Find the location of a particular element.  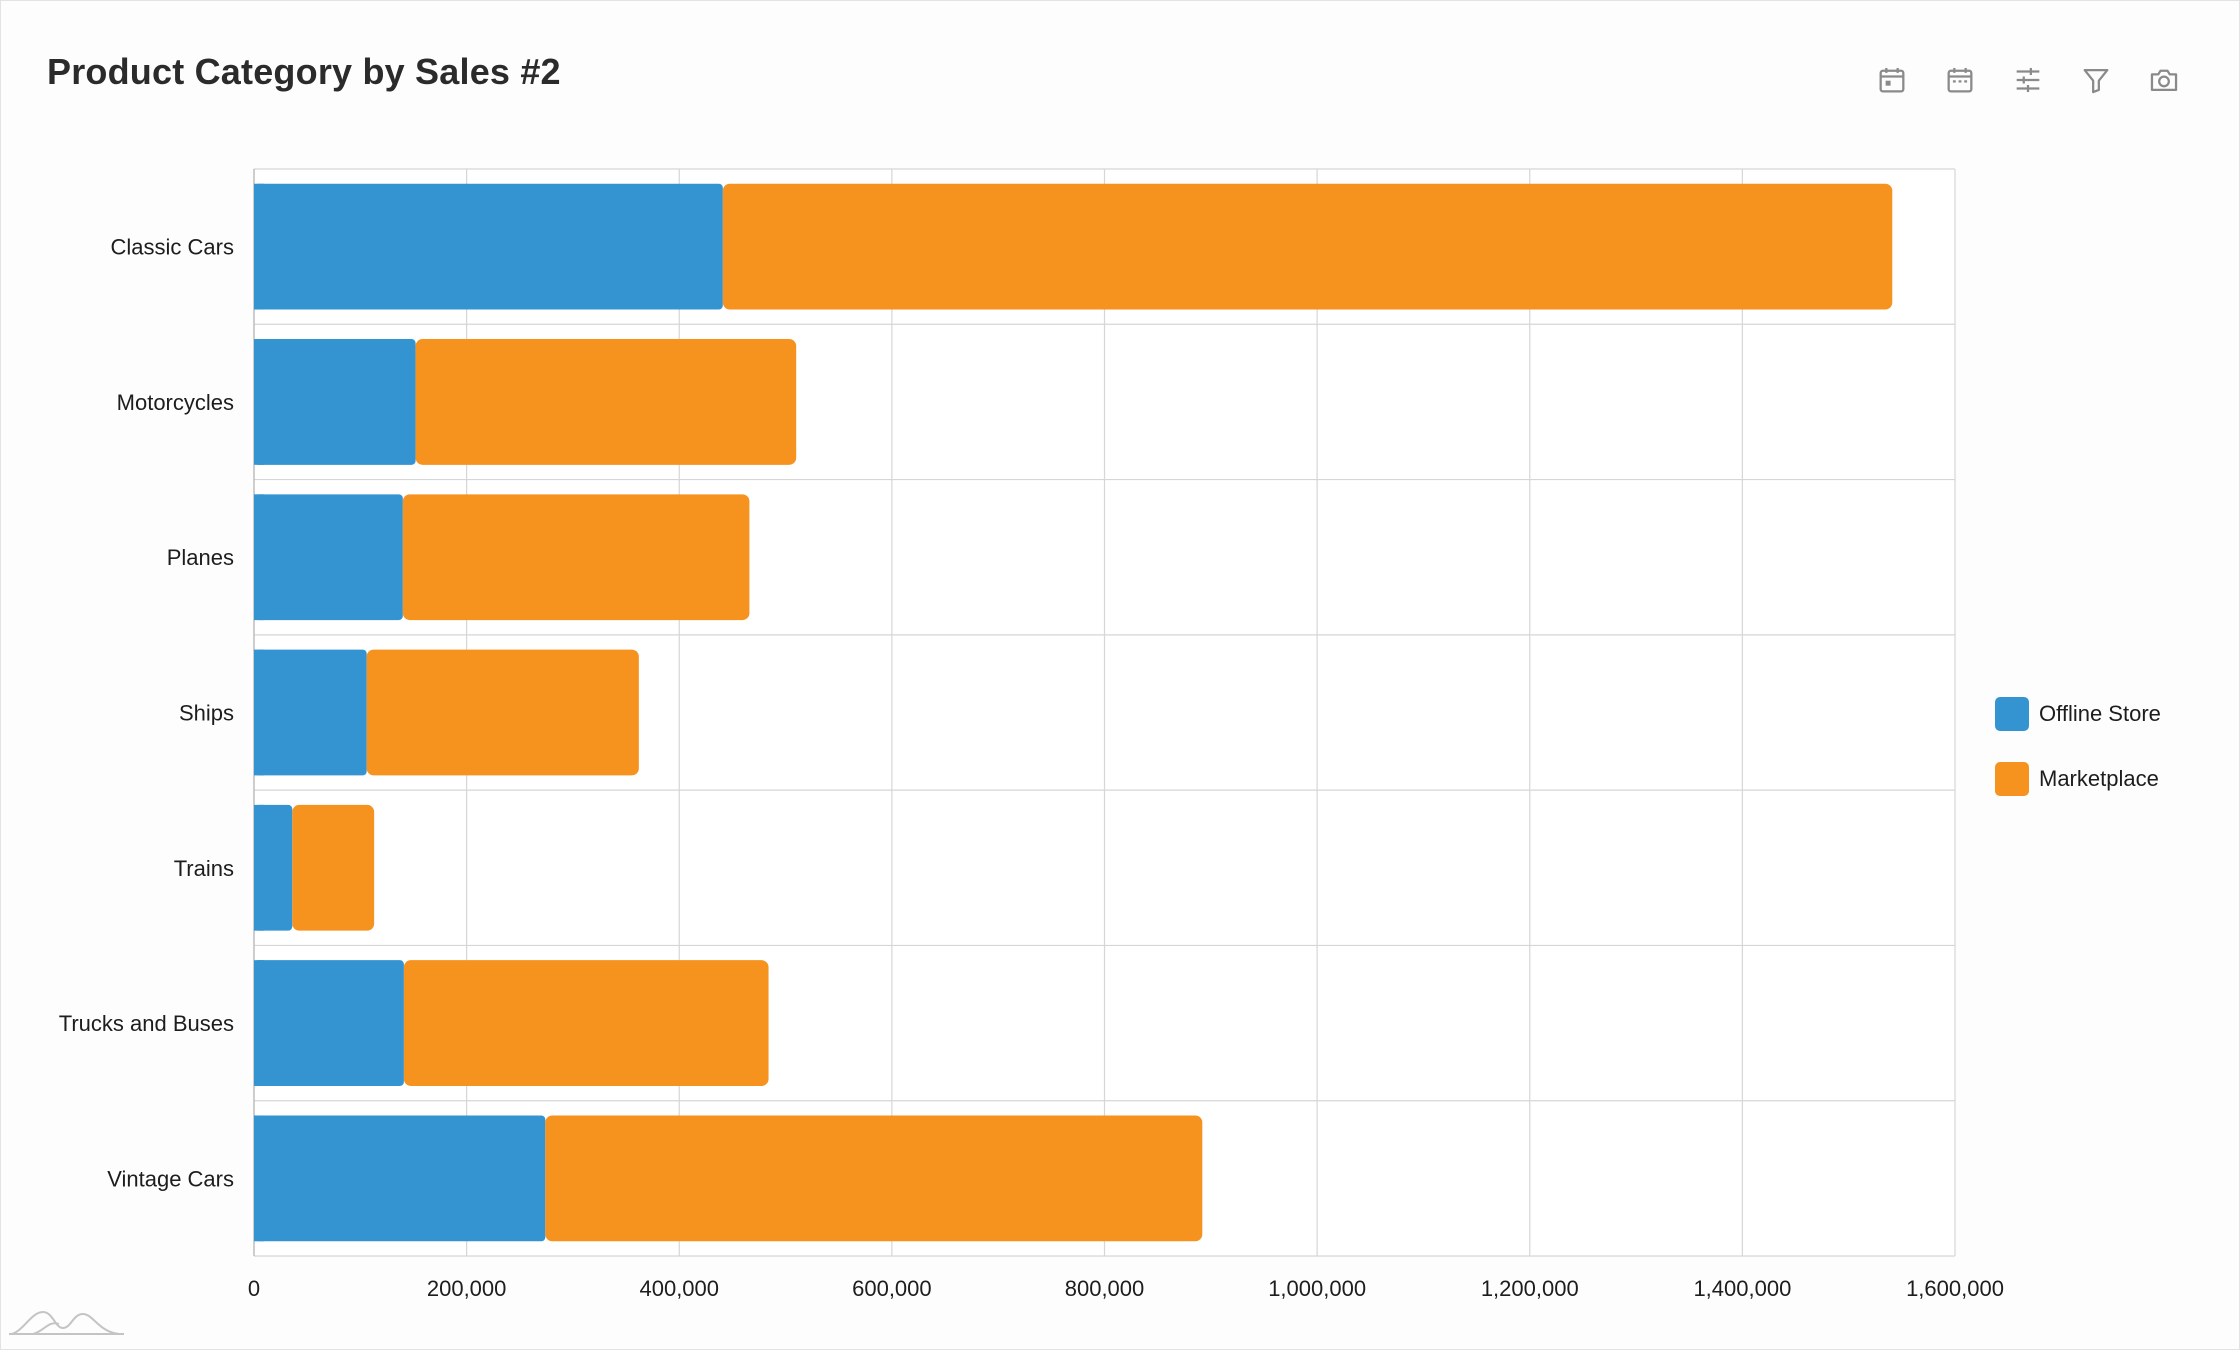

sliders-icon is located at coordinates (2028, 80).